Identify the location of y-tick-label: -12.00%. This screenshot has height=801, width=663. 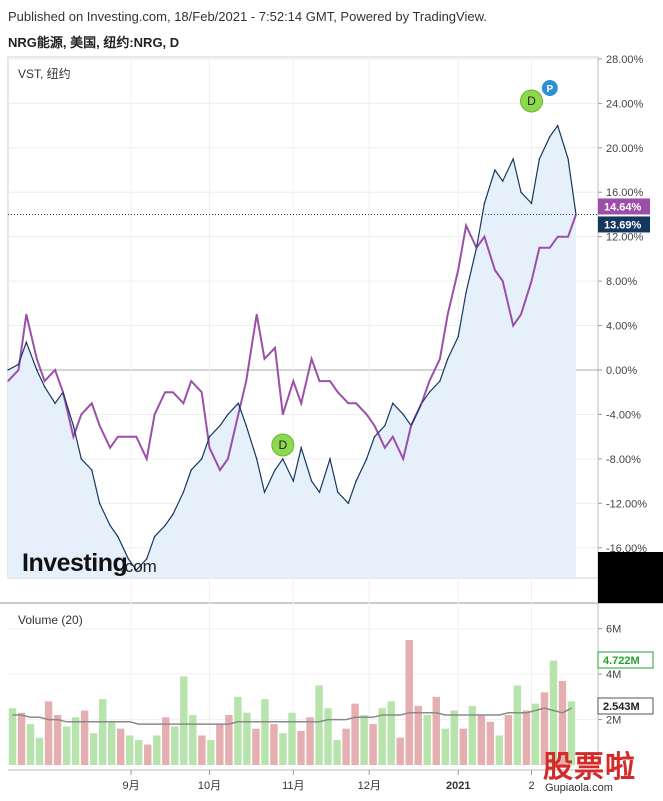
(626, 504).